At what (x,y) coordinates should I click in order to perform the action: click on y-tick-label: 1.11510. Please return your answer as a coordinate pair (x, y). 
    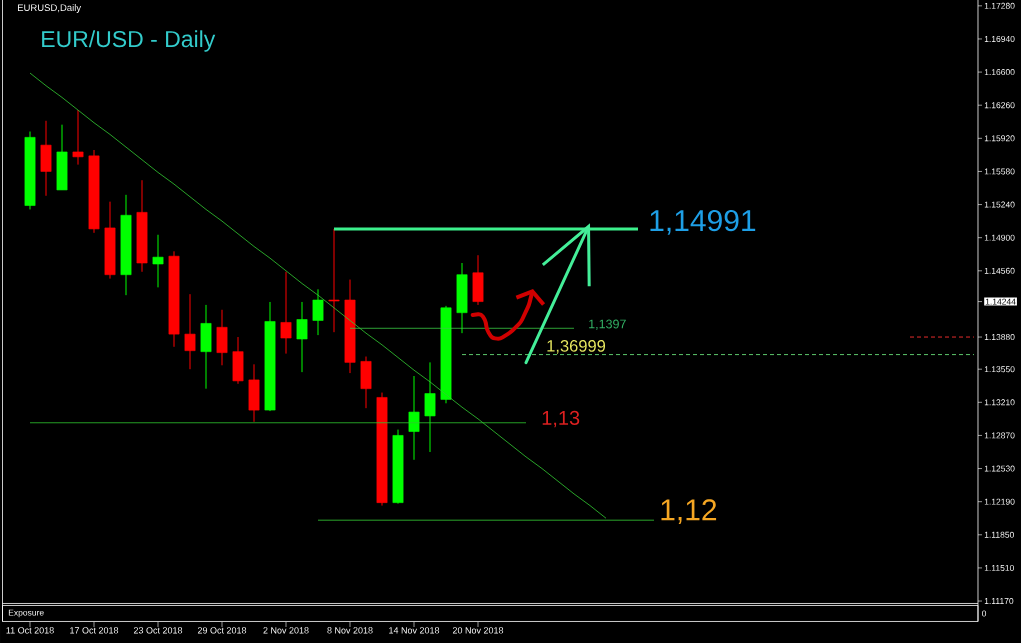
    Looking at the image, I should click on (999, 567).